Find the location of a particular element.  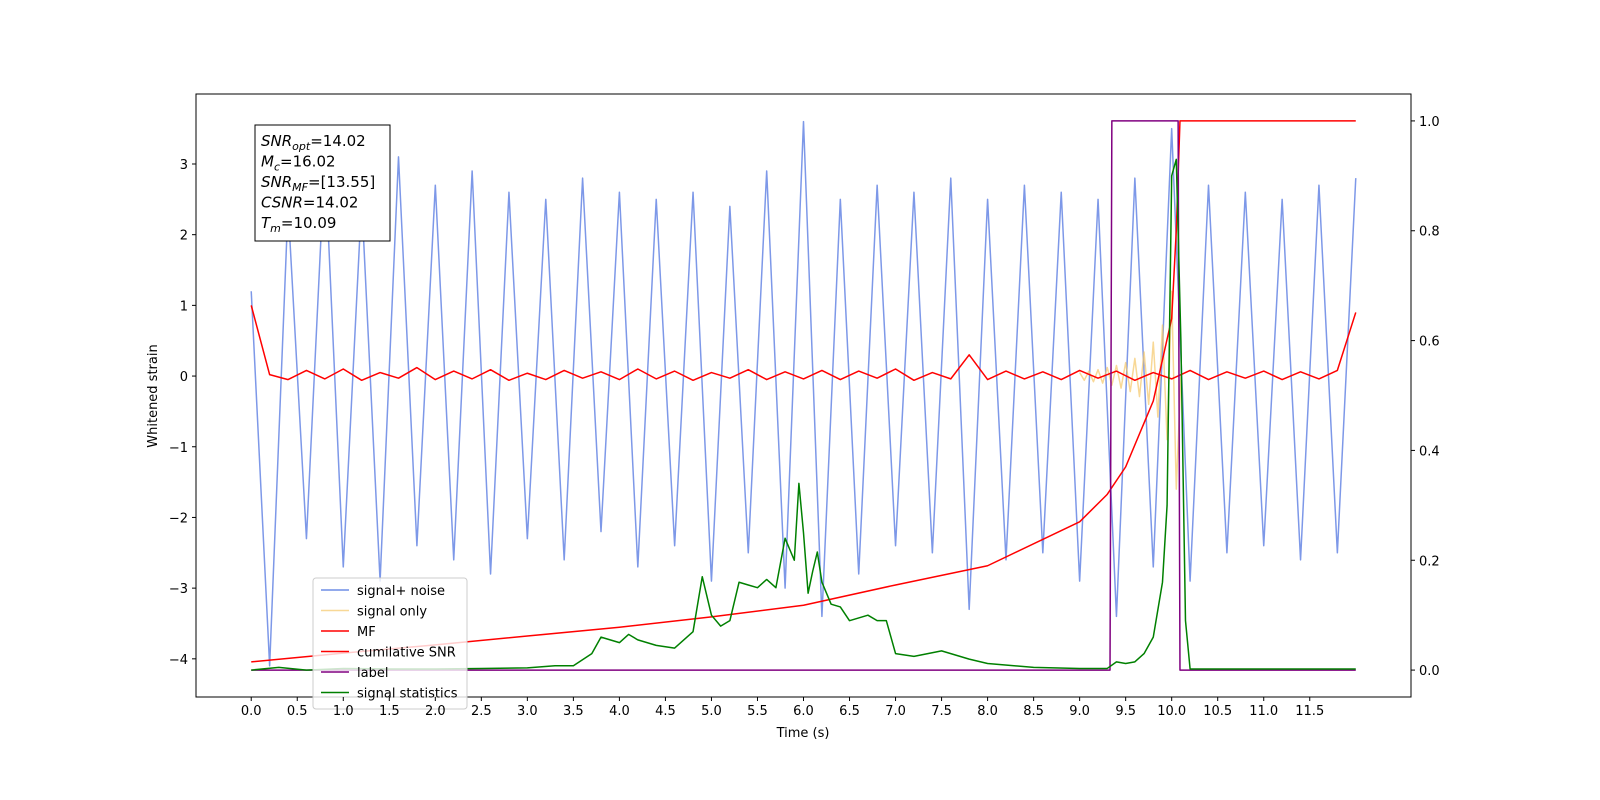

x-tick-label: 3.0 is located at coordinates (527, 711).